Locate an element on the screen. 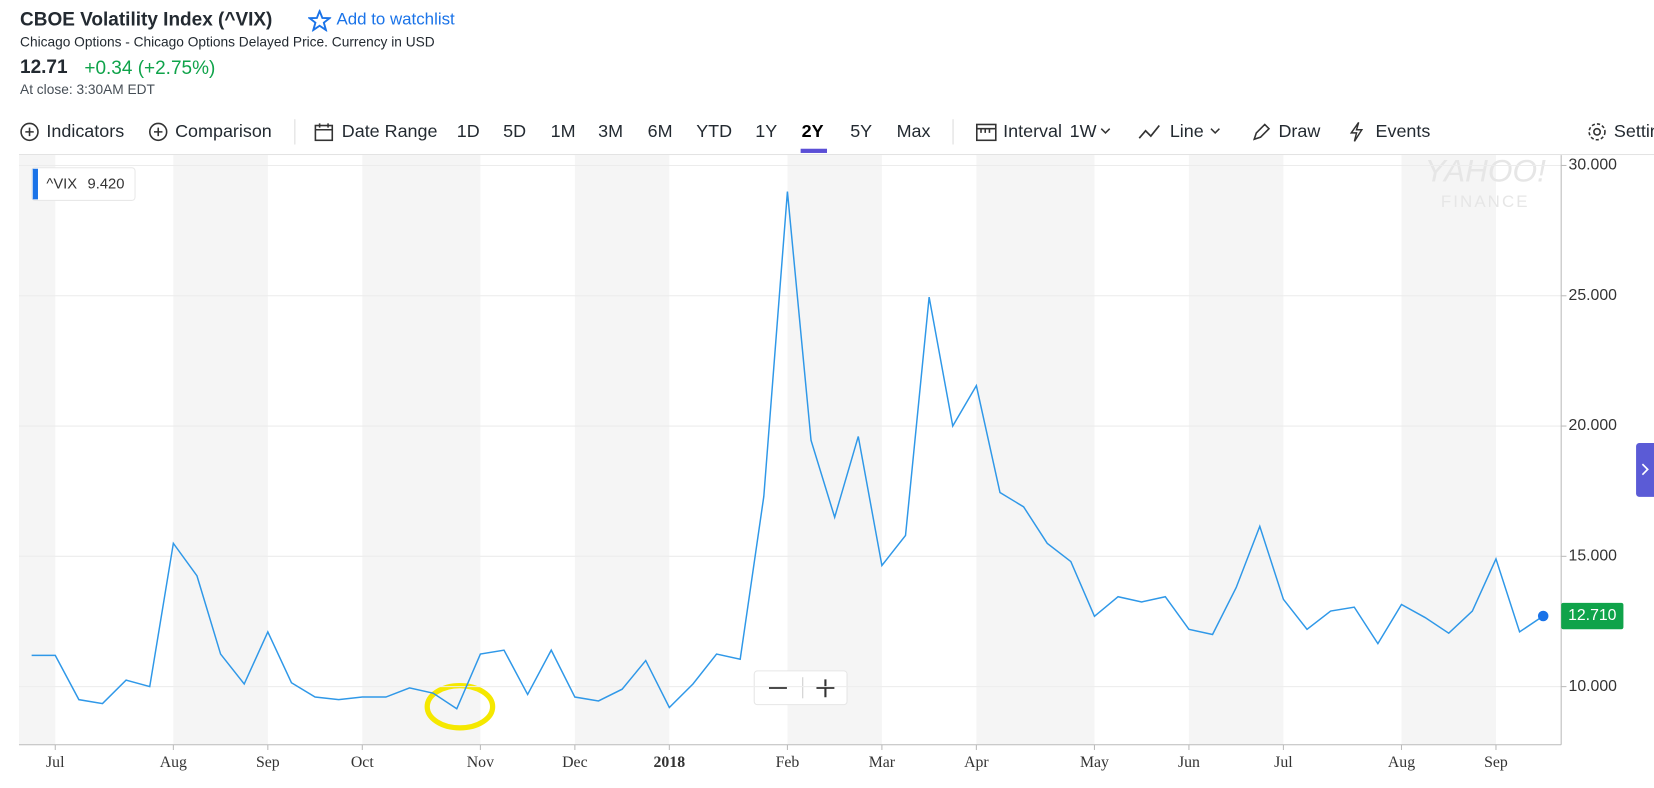  hover-price: 9.420 is located at coordinates (106, 185).